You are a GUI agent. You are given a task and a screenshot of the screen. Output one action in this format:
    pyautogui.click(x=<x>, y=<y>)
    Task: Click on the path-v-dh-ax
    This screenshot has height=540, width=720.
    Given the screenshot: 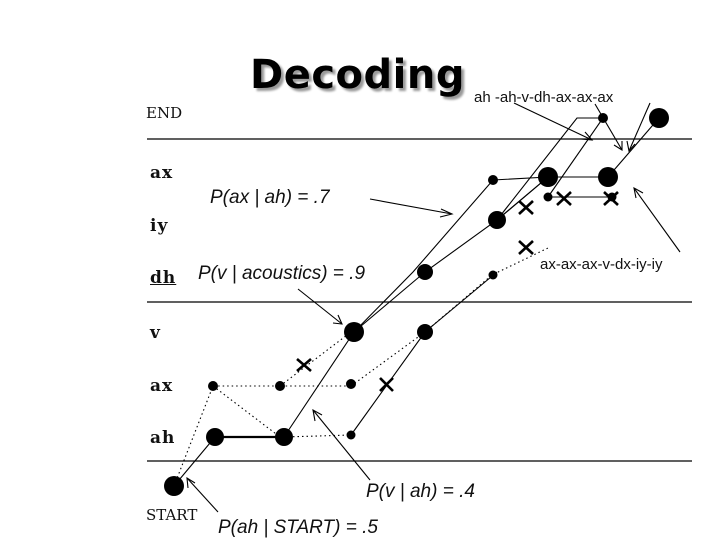 What is the action you would take?
    pyautogui.click(x=451, y=254)
    